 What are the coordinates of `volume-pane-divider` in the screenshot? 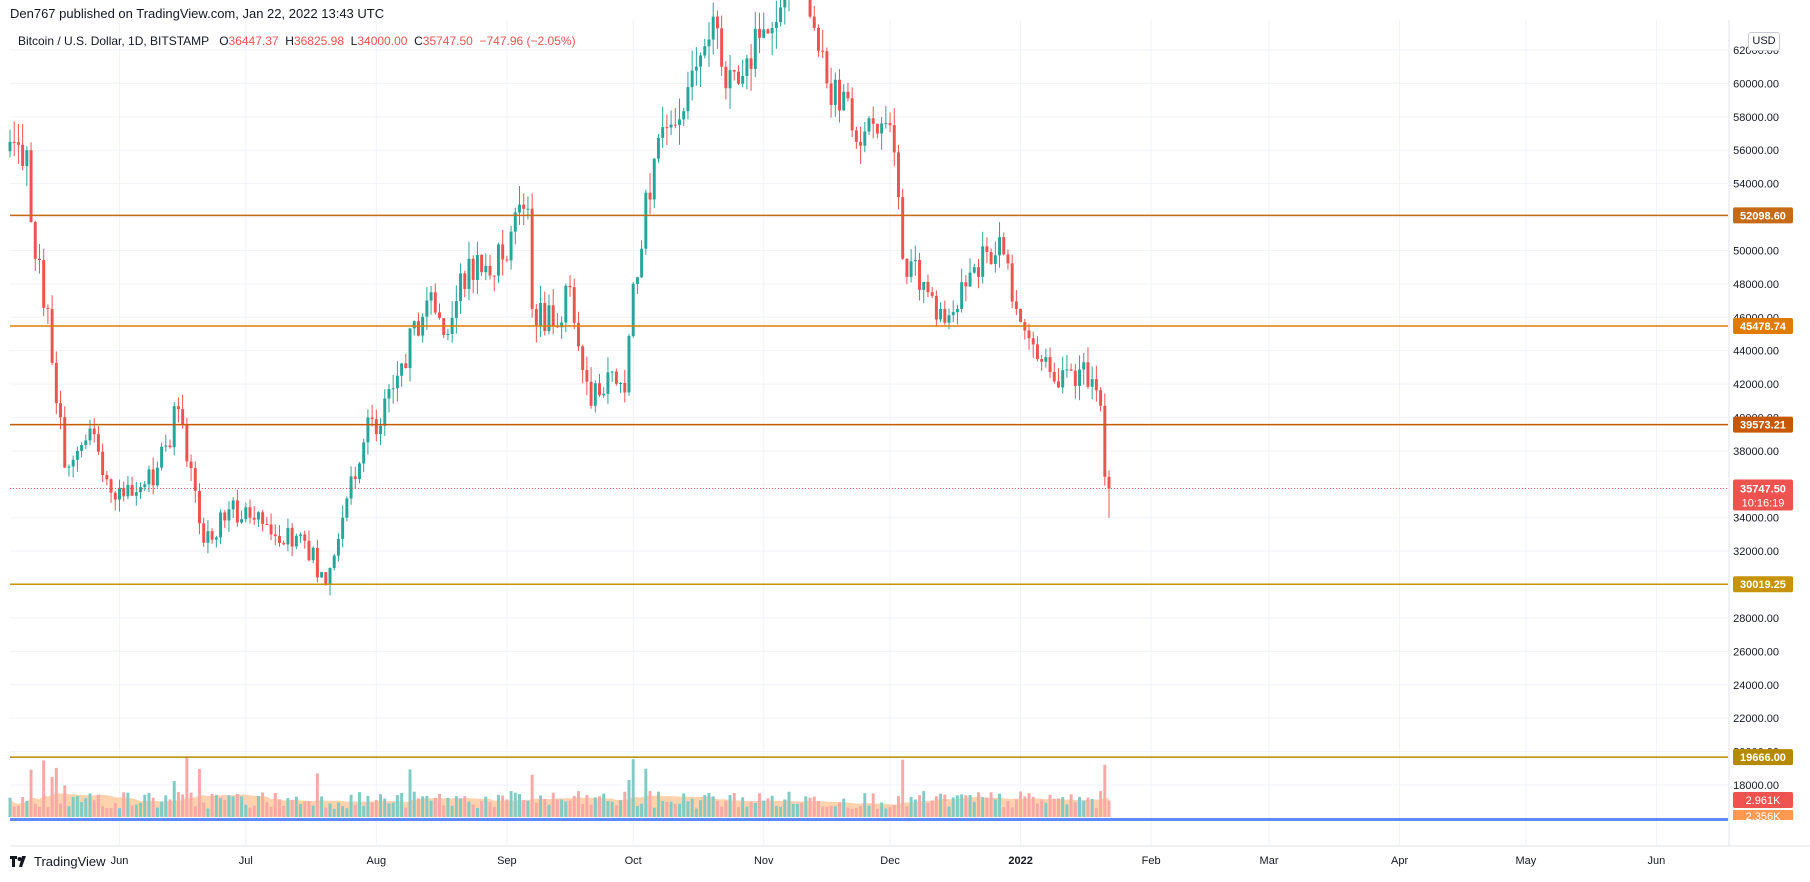 It's located at (869, 819).